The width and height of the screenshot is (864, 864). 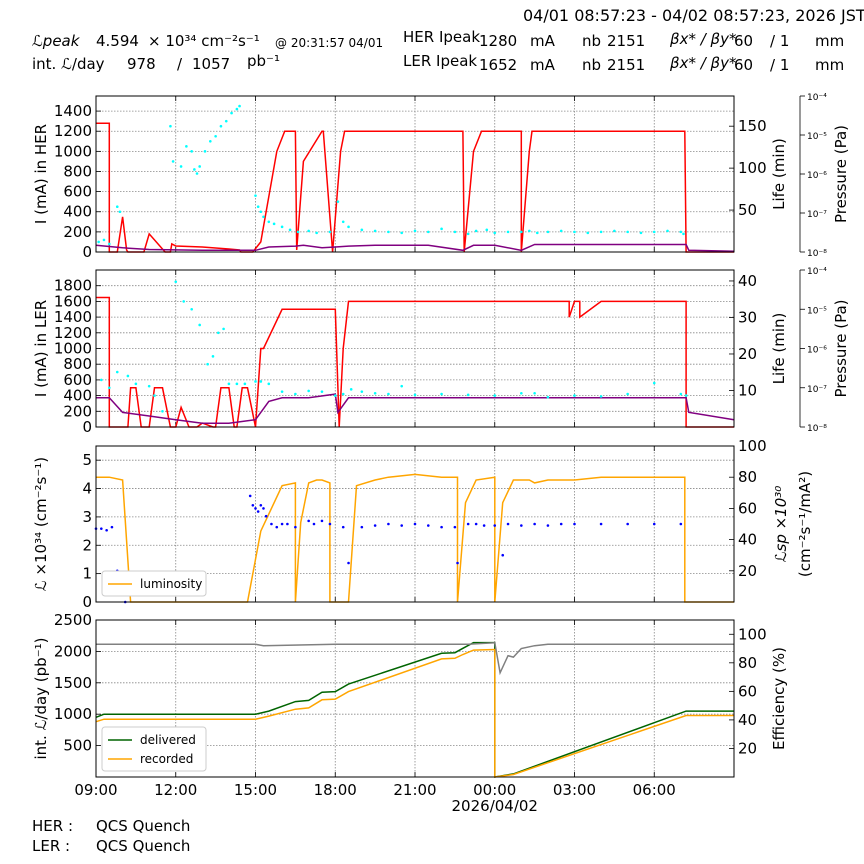 I want to click on y2-axis-label: Life (min), so click(x=779, y=174).